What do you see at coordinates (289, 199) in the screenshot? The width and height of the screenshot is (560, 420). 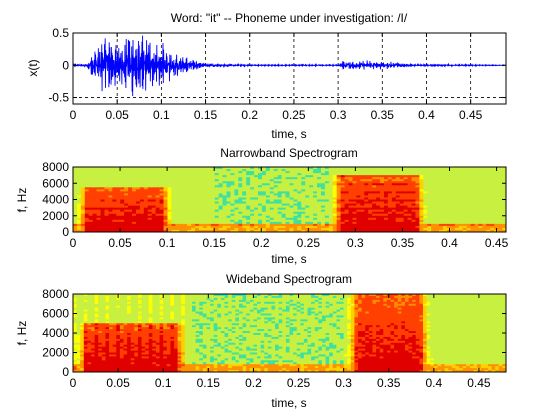 I see `narrowband-heatmap` at bounding box center [289, 199].